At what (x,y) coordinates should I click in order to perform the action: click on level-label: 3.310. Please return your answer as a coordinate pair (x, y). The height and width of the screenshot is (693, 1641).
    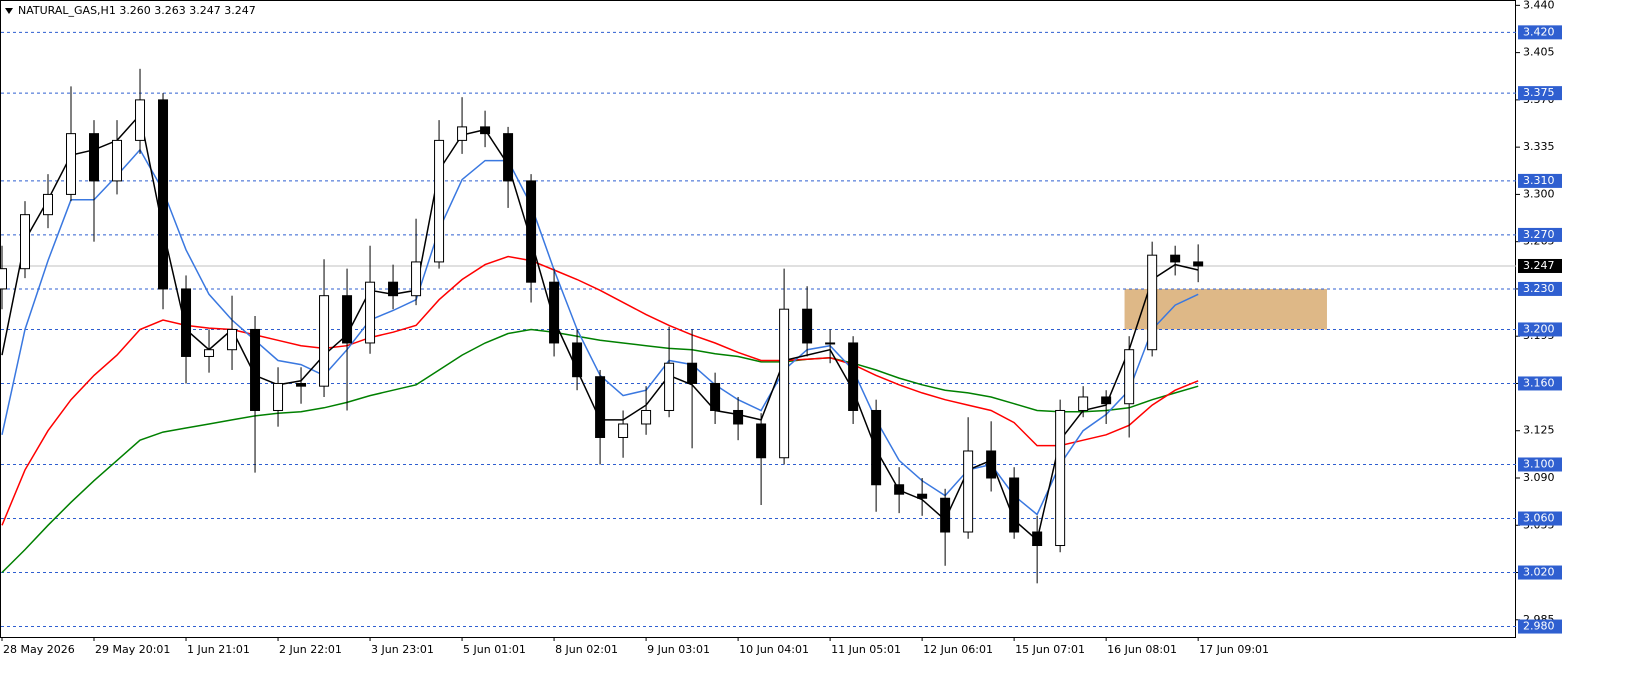
    Looking at the image, I should click on (1539, 180).